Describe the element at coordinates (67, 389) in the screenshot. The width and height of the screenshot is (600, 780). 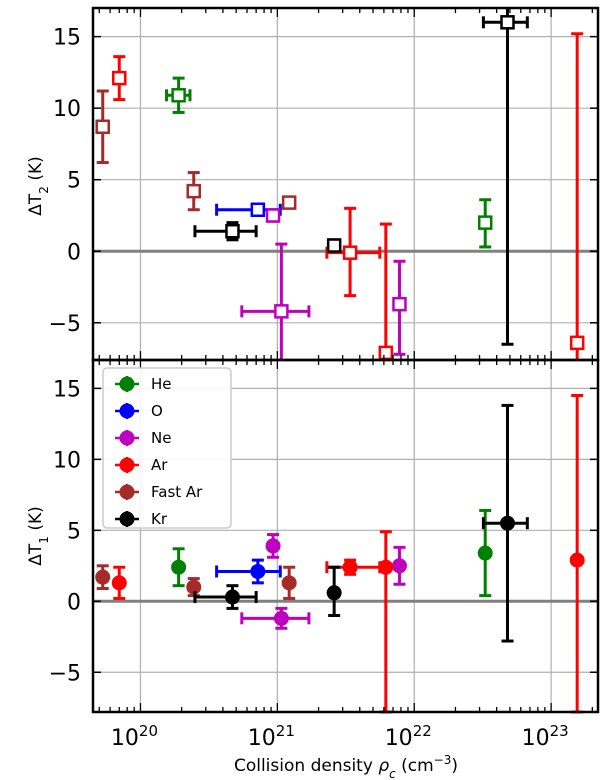
I see `bottom-ytick-label-4: 15` at that location.